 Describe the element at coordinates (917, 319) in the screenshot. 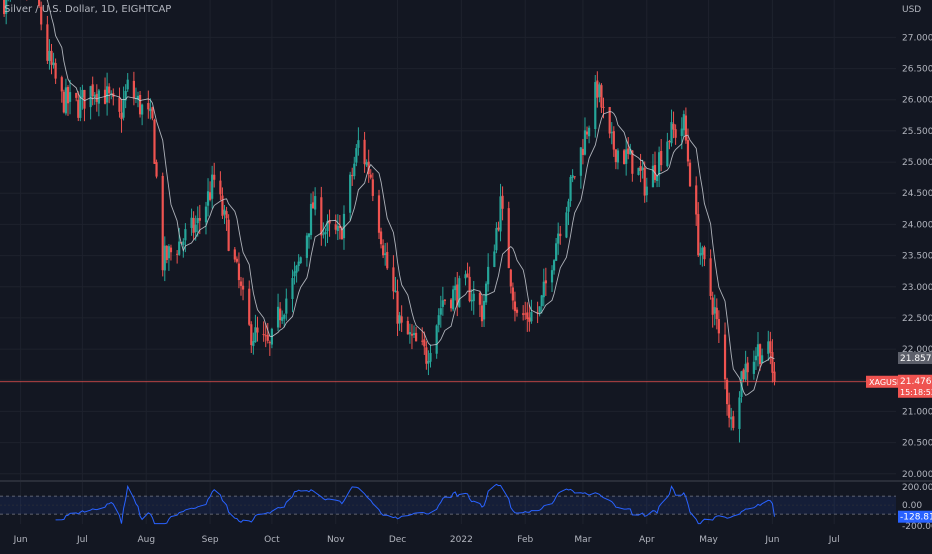

I see `price-tick-label: 22.500` at that location.